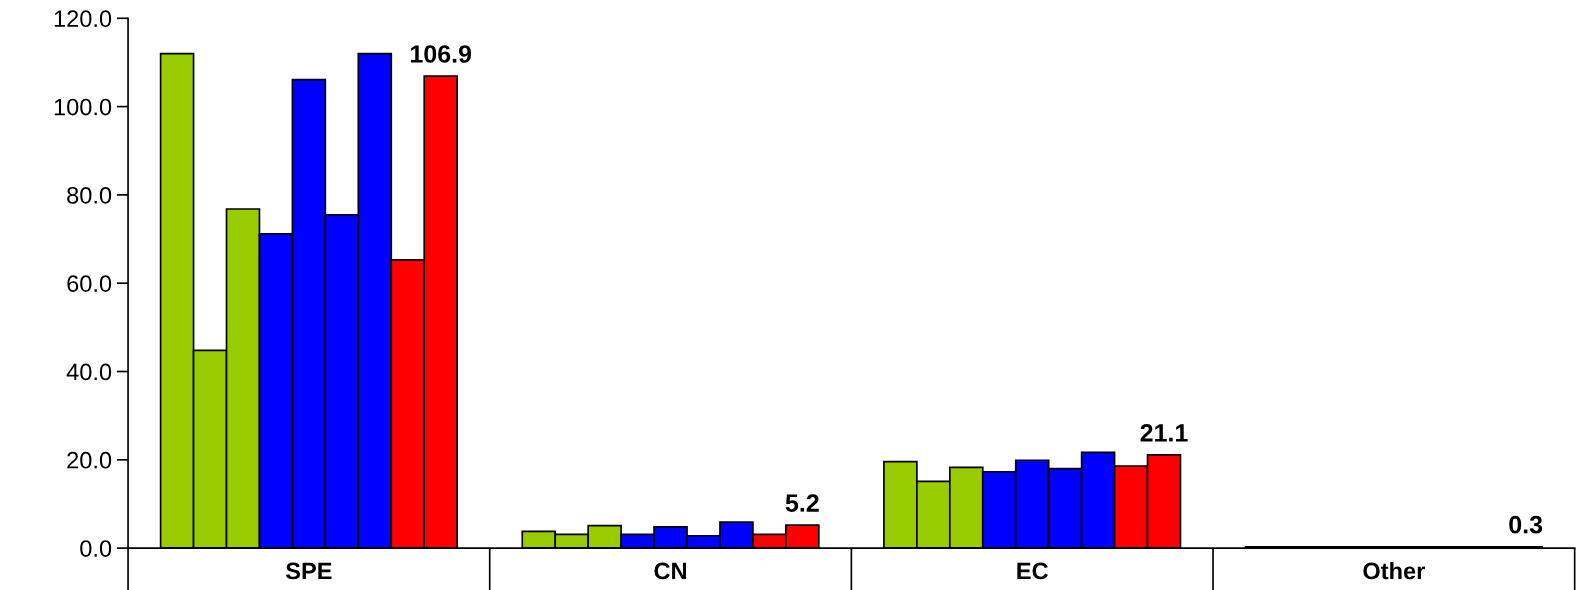 The image size is (1581, 590). Describe the element at coordinates (89, 195) in the screenshot. I see `y-tick-label: 80.0` at that location.